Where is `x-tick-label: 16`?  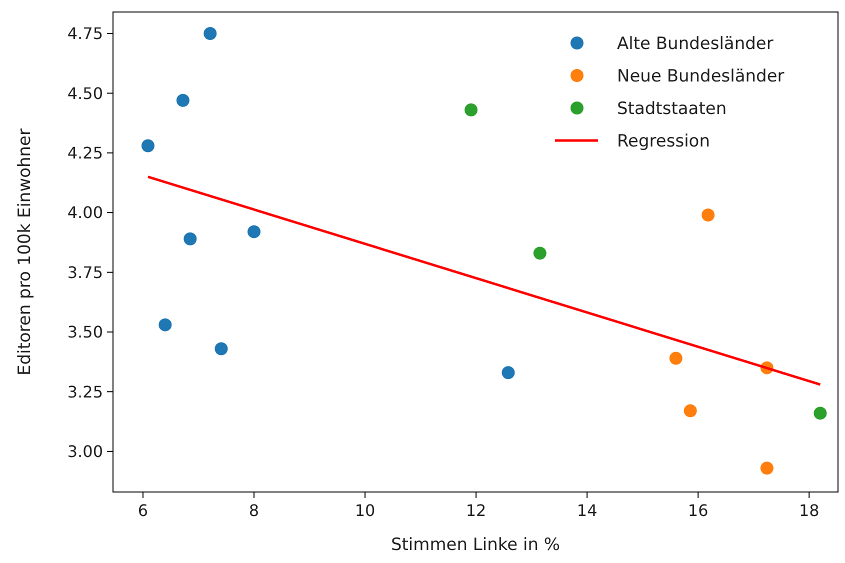 x-tick-label: 16 is located at coordinates (698, 510).